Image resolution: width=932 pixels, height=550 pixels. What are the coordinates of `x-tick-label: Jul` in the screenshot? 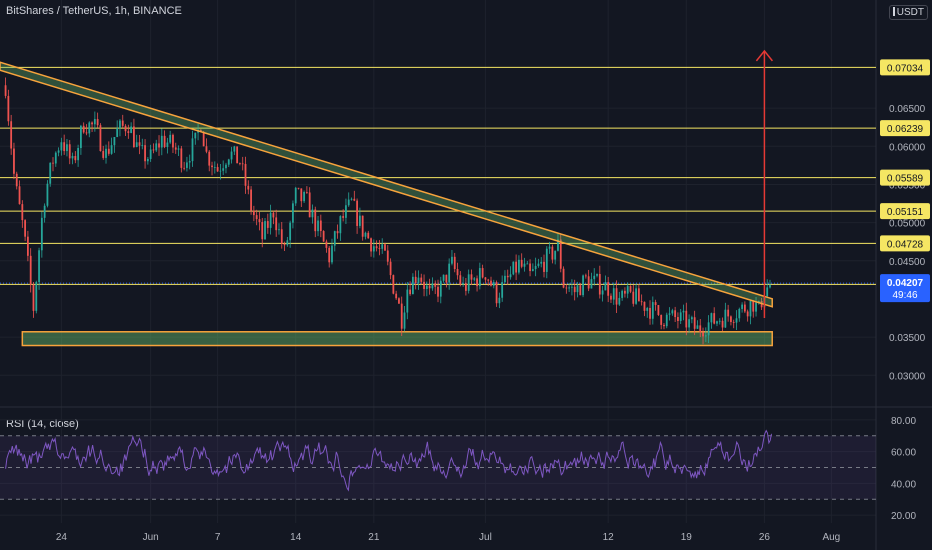 It's located at (485, 537).